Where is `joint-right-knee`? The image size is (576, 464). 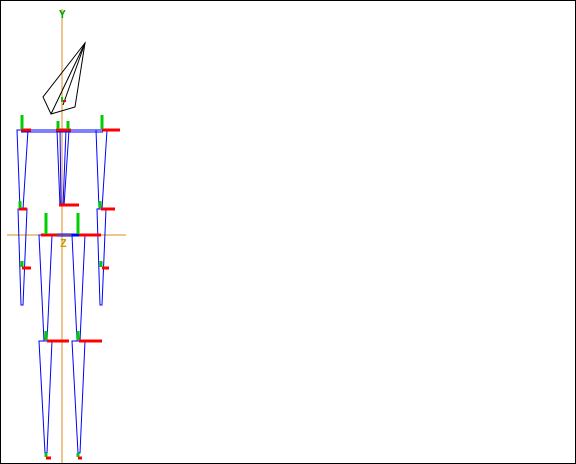 joint-right-knee is located at coordinates (89, 337).